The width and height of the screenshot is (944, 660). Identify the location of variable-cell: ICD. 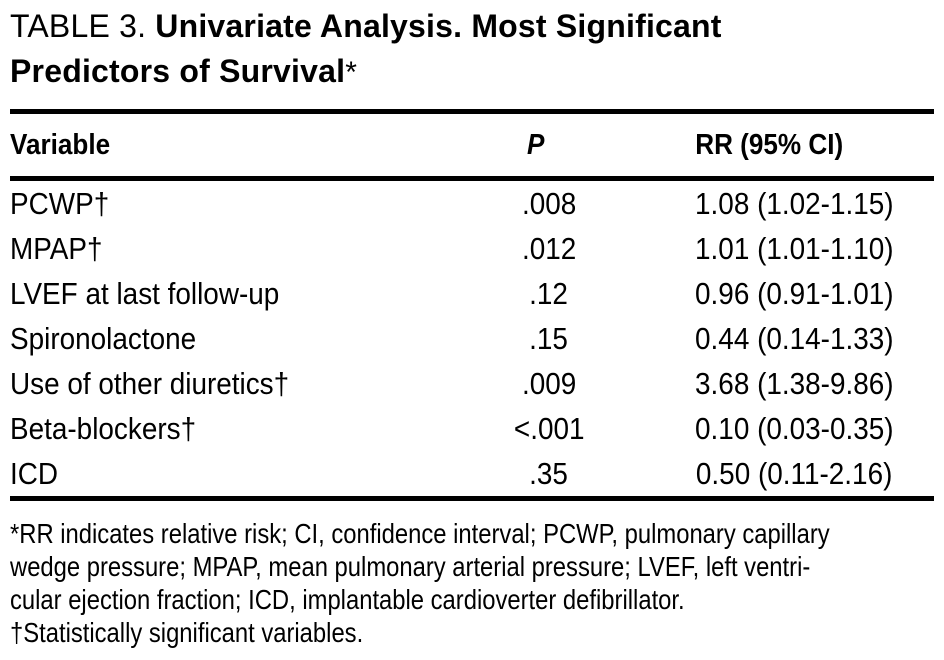
(34, 473).